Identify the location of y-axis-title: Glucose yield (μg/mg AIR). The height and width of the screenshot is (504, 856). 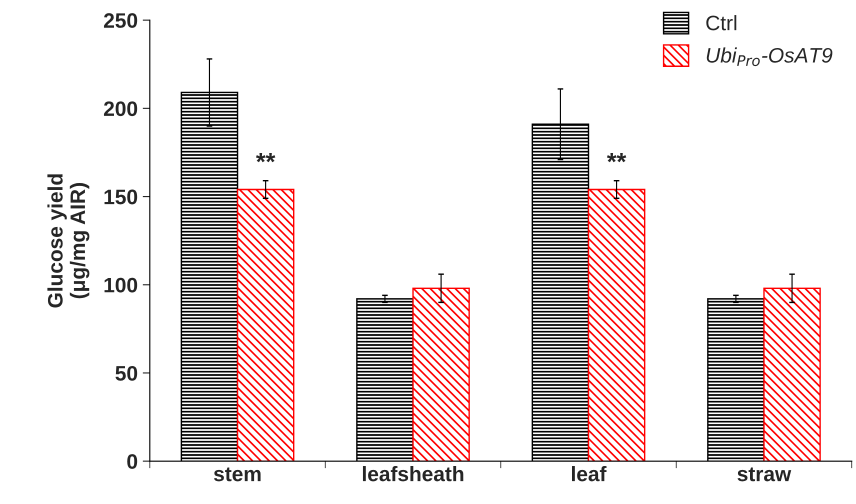
(68, 241).